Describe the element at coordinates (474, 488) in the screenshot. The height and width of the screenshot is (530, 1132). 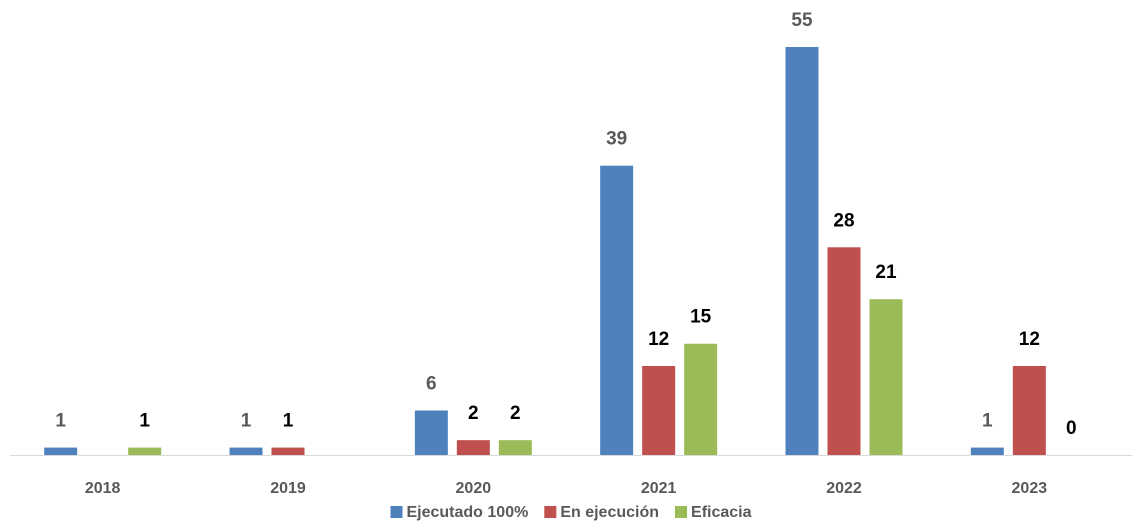
I see `x-tick-label: 2020` at that location.